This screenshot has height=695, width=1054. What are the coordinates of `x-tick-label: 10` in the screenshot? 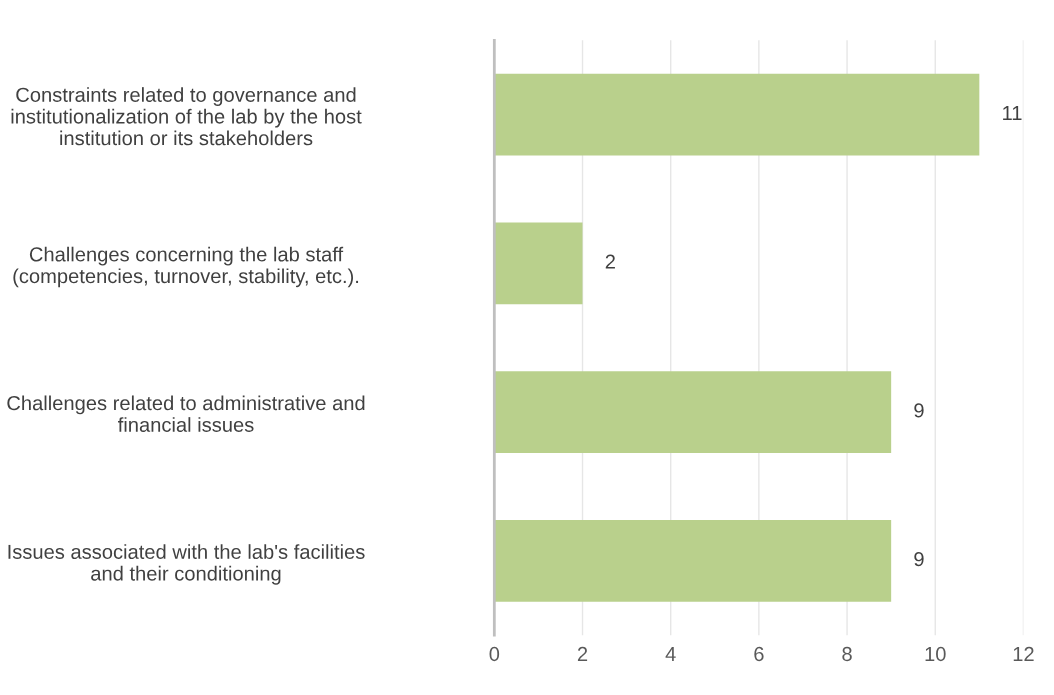 It's located at (935, 654).